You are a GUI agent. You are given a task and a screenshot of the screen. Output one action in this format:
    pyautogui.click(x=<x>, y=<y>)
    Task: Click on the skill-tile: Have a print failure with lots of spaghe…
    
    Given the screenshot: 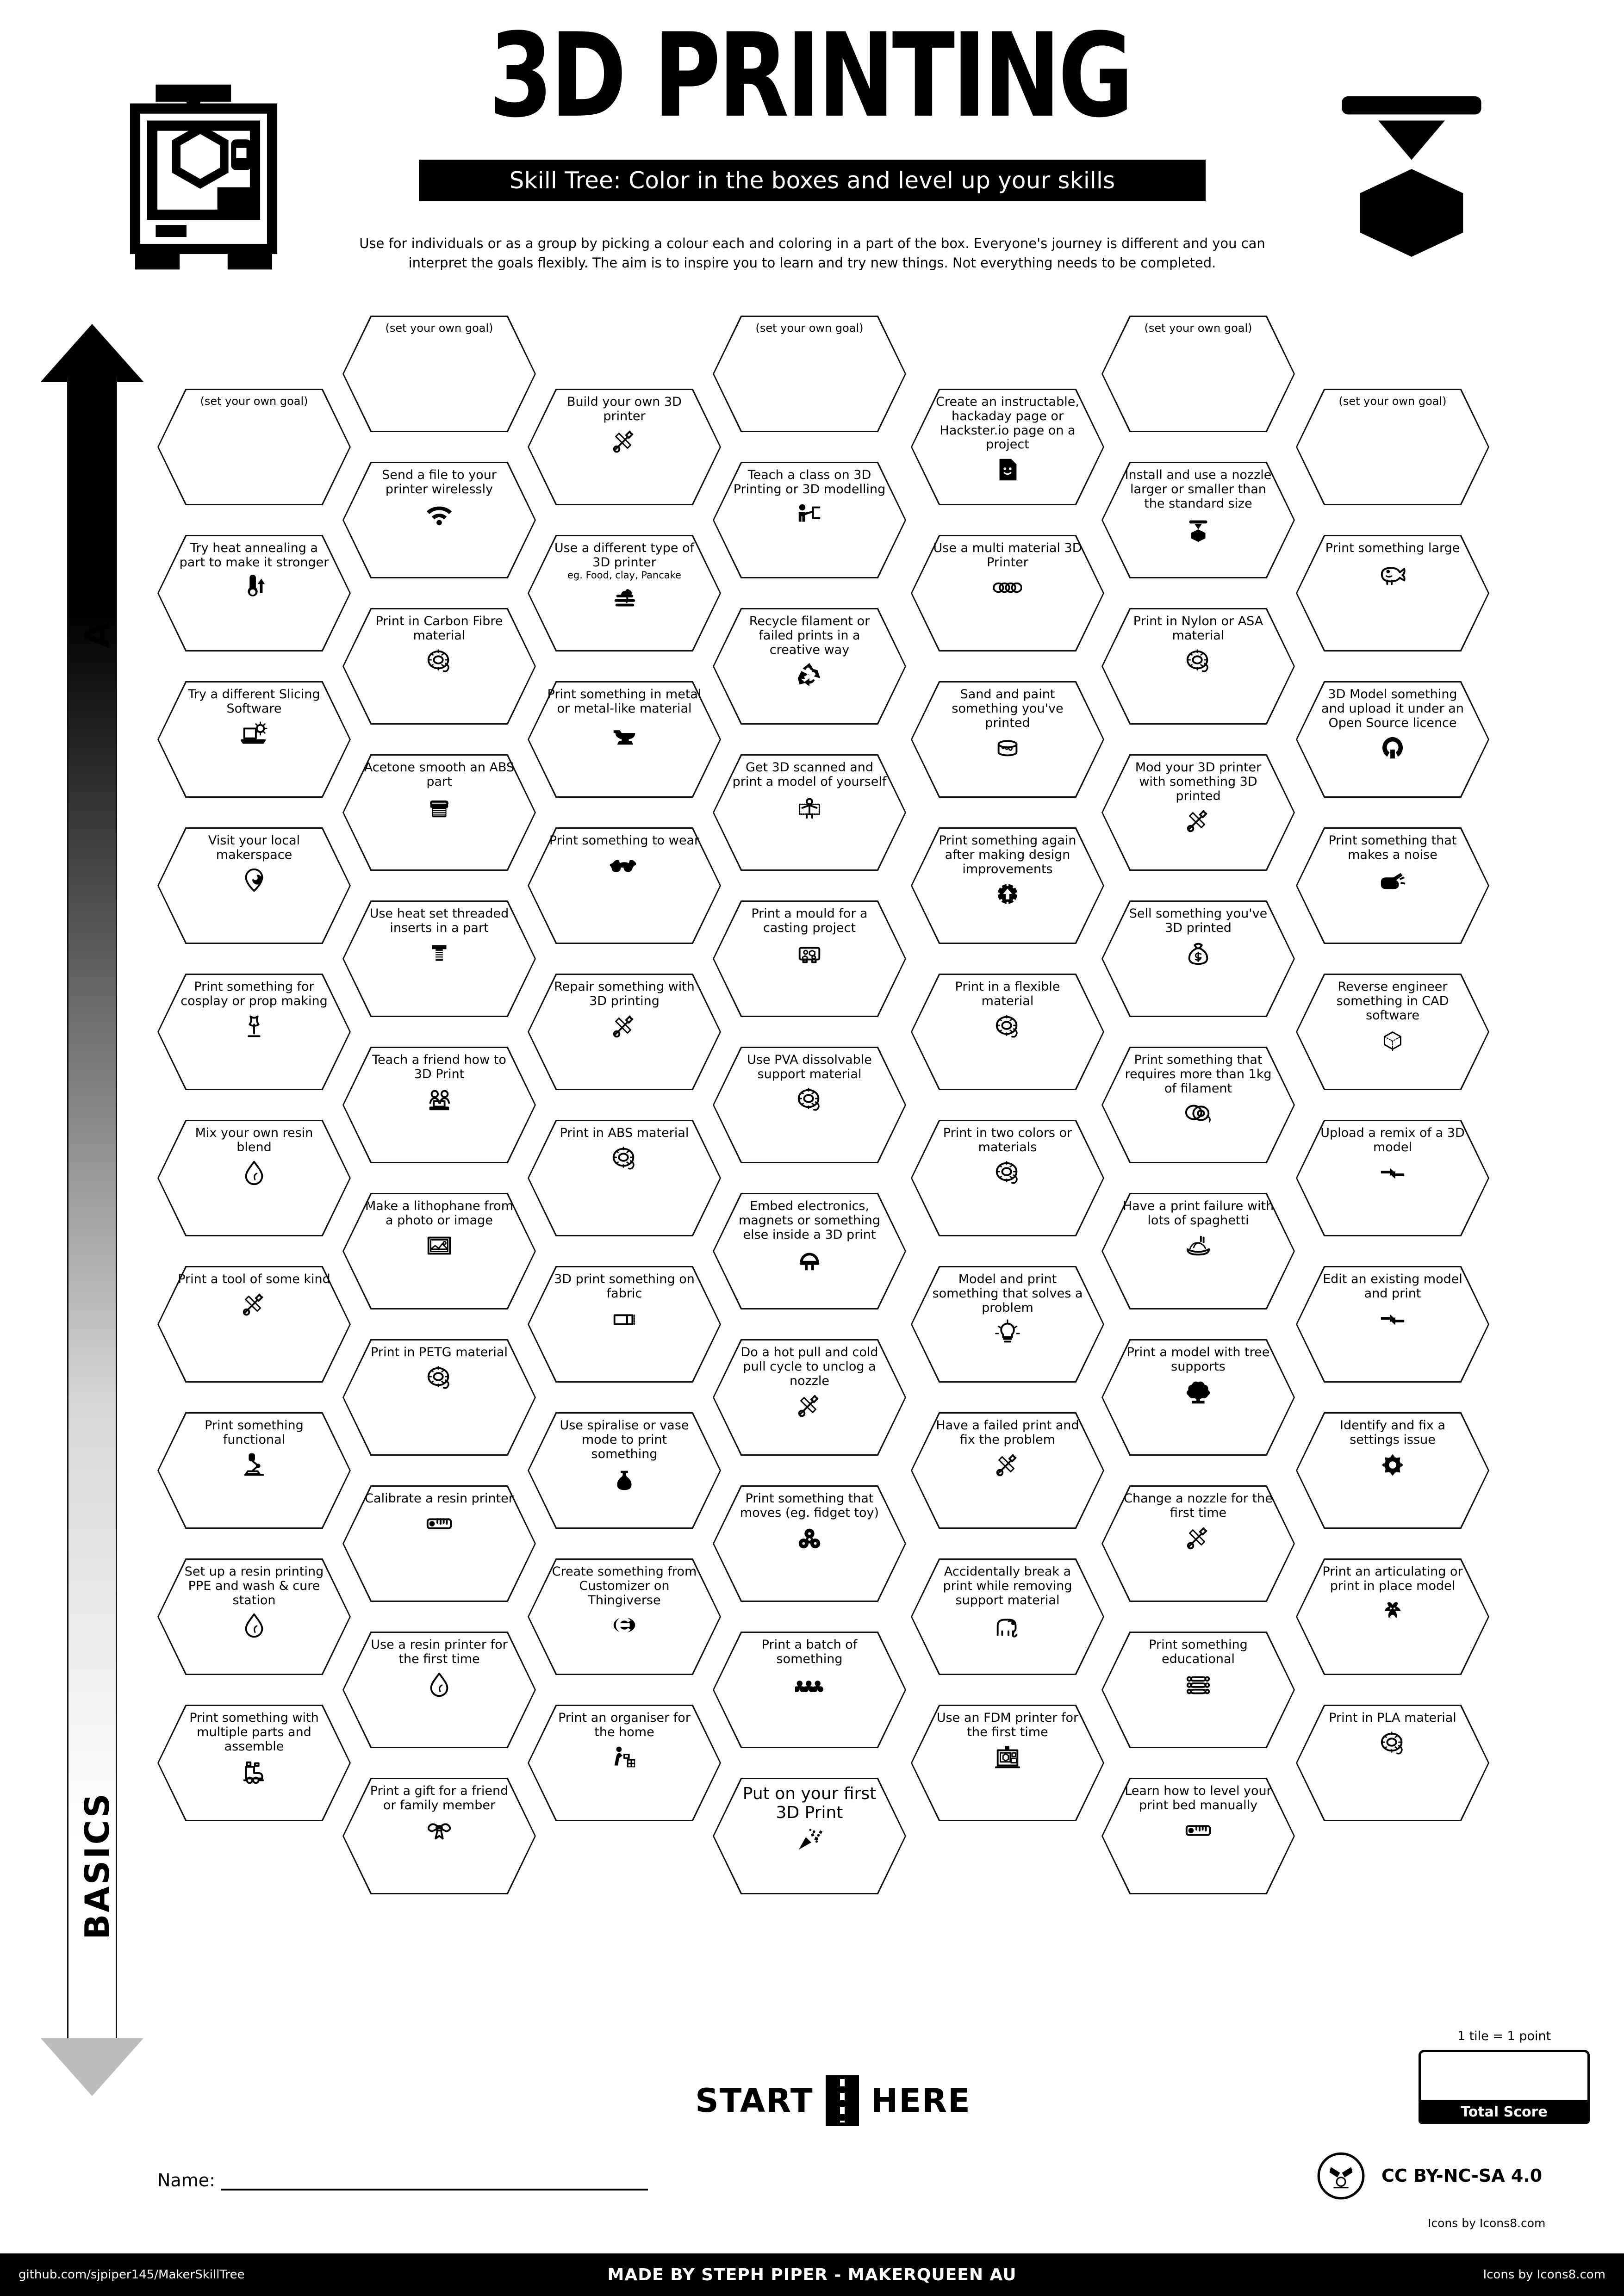 What is the action you would take?
    pyautogui.click(x=1198, y=1251)
    